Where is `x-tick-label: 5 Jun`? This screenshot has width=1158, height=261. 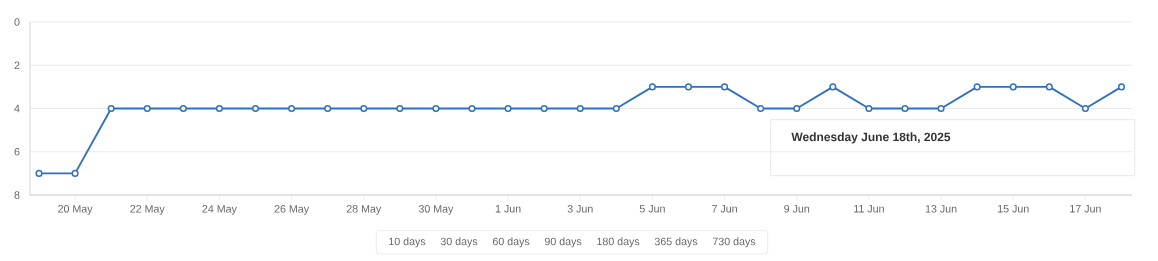 x-tick-label: 5 Jun is located at coordinates (652, 209).